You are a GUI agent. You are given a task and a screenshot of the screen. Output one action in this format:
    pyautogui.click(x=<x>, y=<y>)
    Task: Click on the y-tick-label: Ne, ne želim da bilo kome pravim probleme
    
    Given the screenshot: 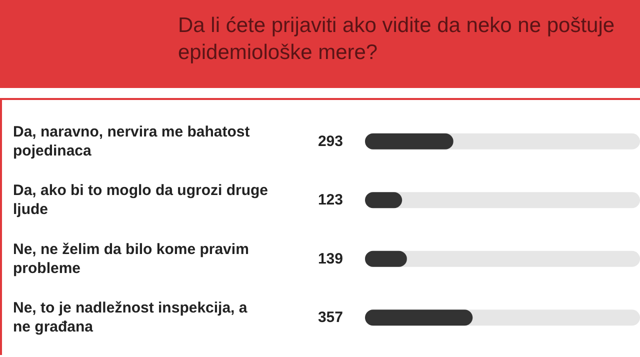 What is the action you would take?
    pyautogui.click(x=133, y=258)
    